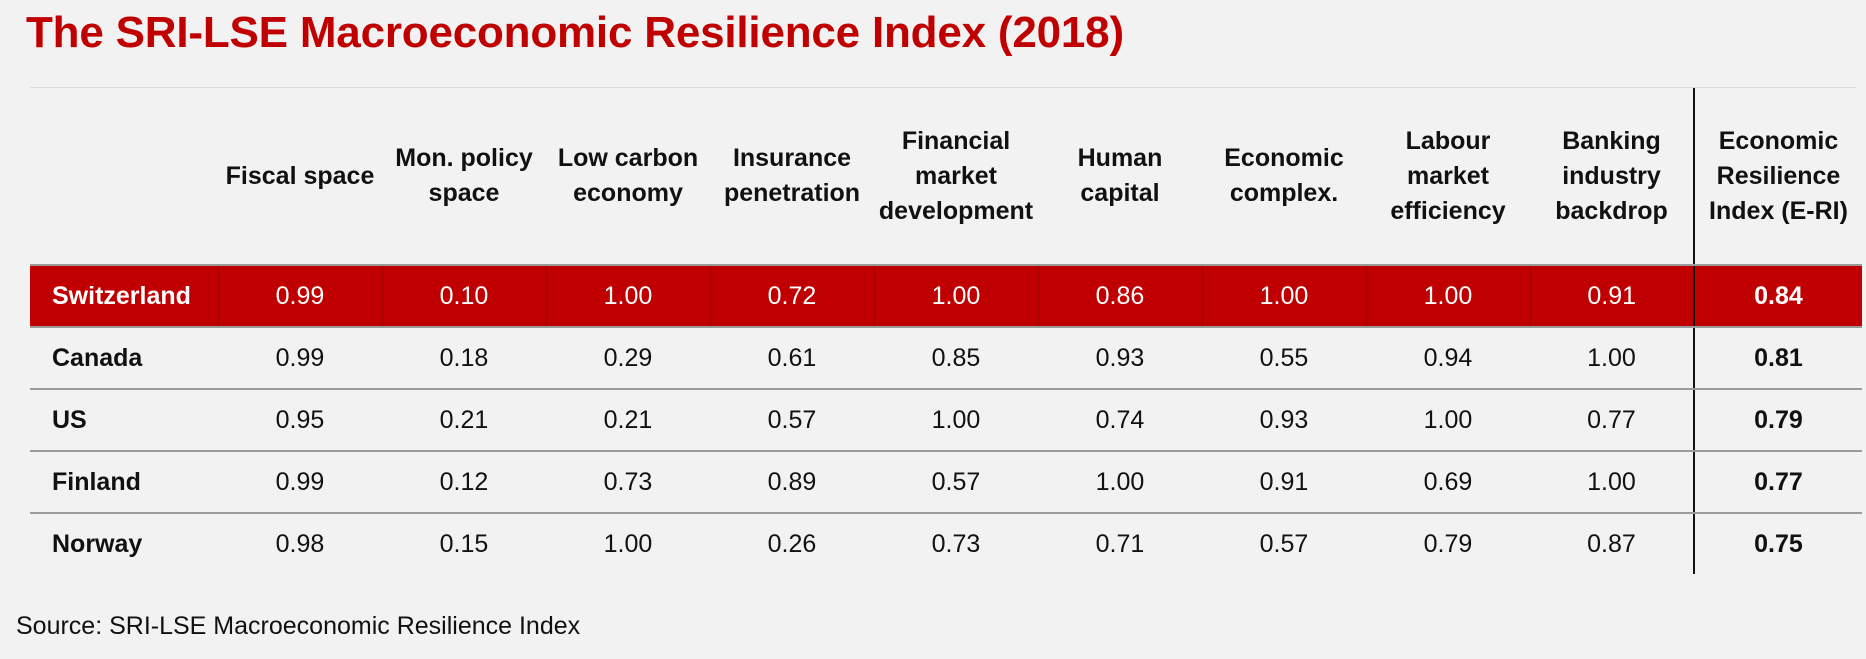 The image size is (1866, 659). Describe the element at coordinates (1448, 482) in the screenshot. I see `value-cell: 0.69` at that location.